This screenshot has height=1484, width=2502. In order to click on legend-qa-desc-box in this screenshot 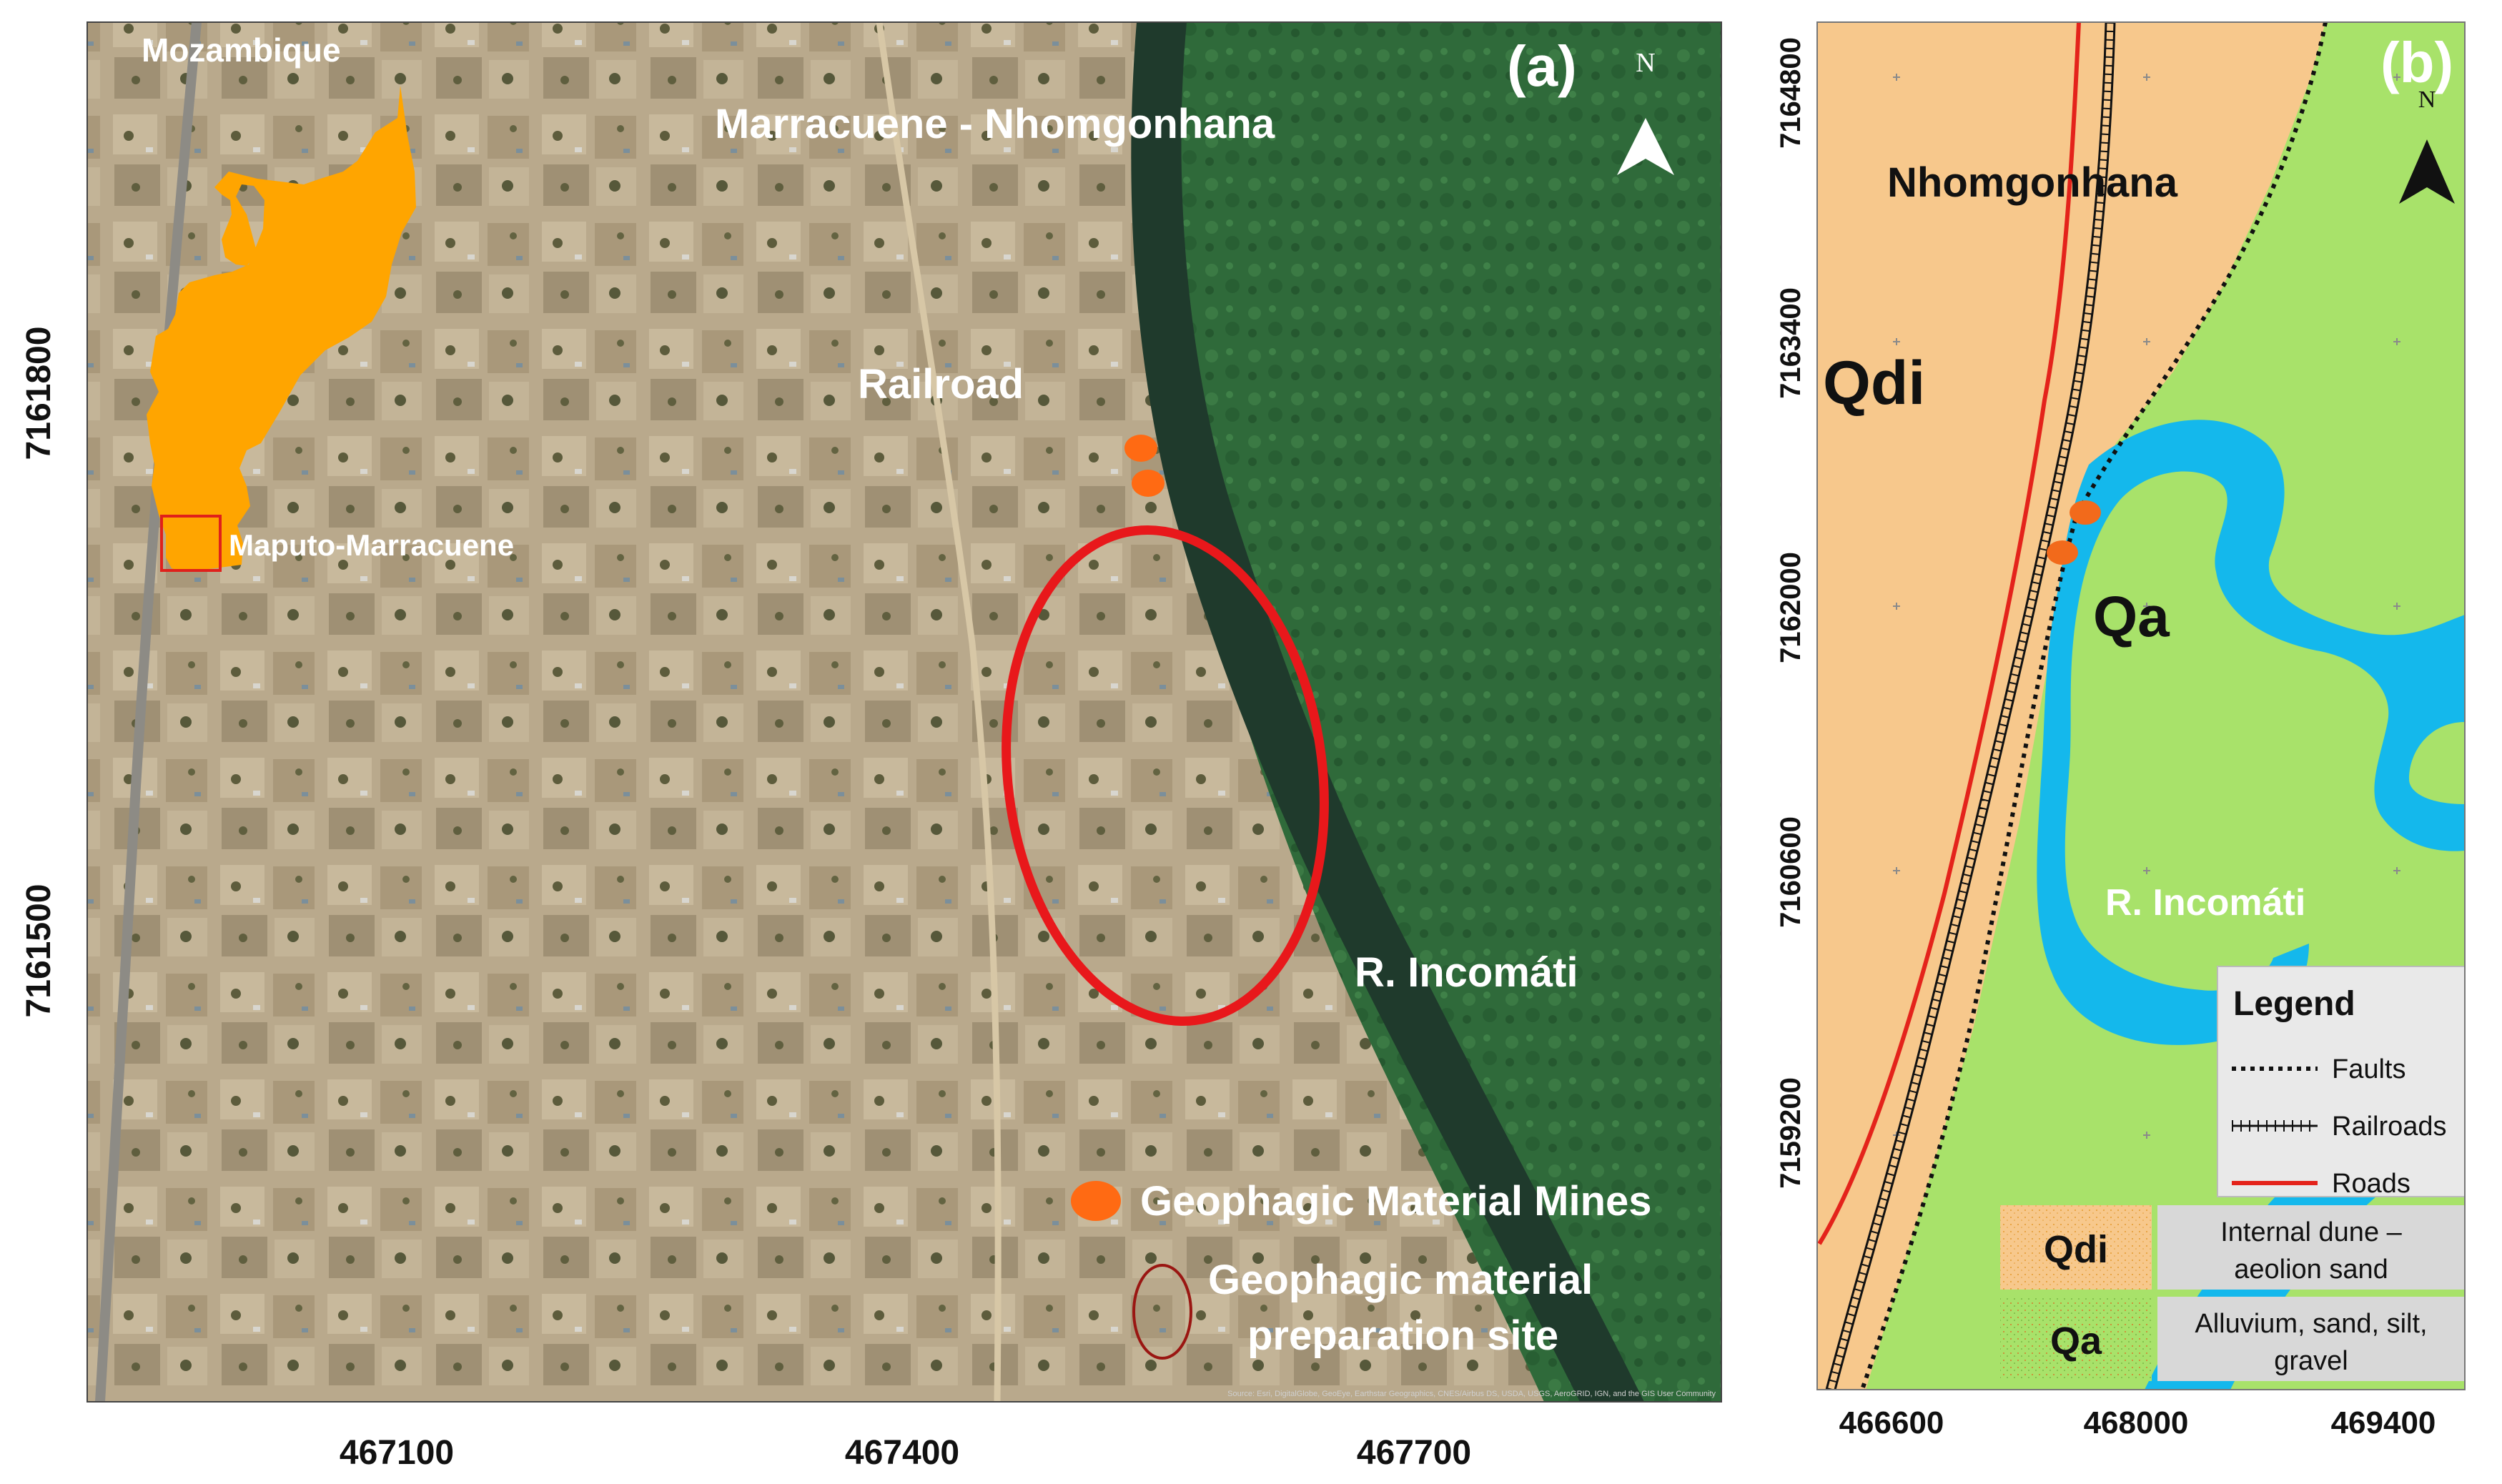, I will do `click(2311, 1339)`.